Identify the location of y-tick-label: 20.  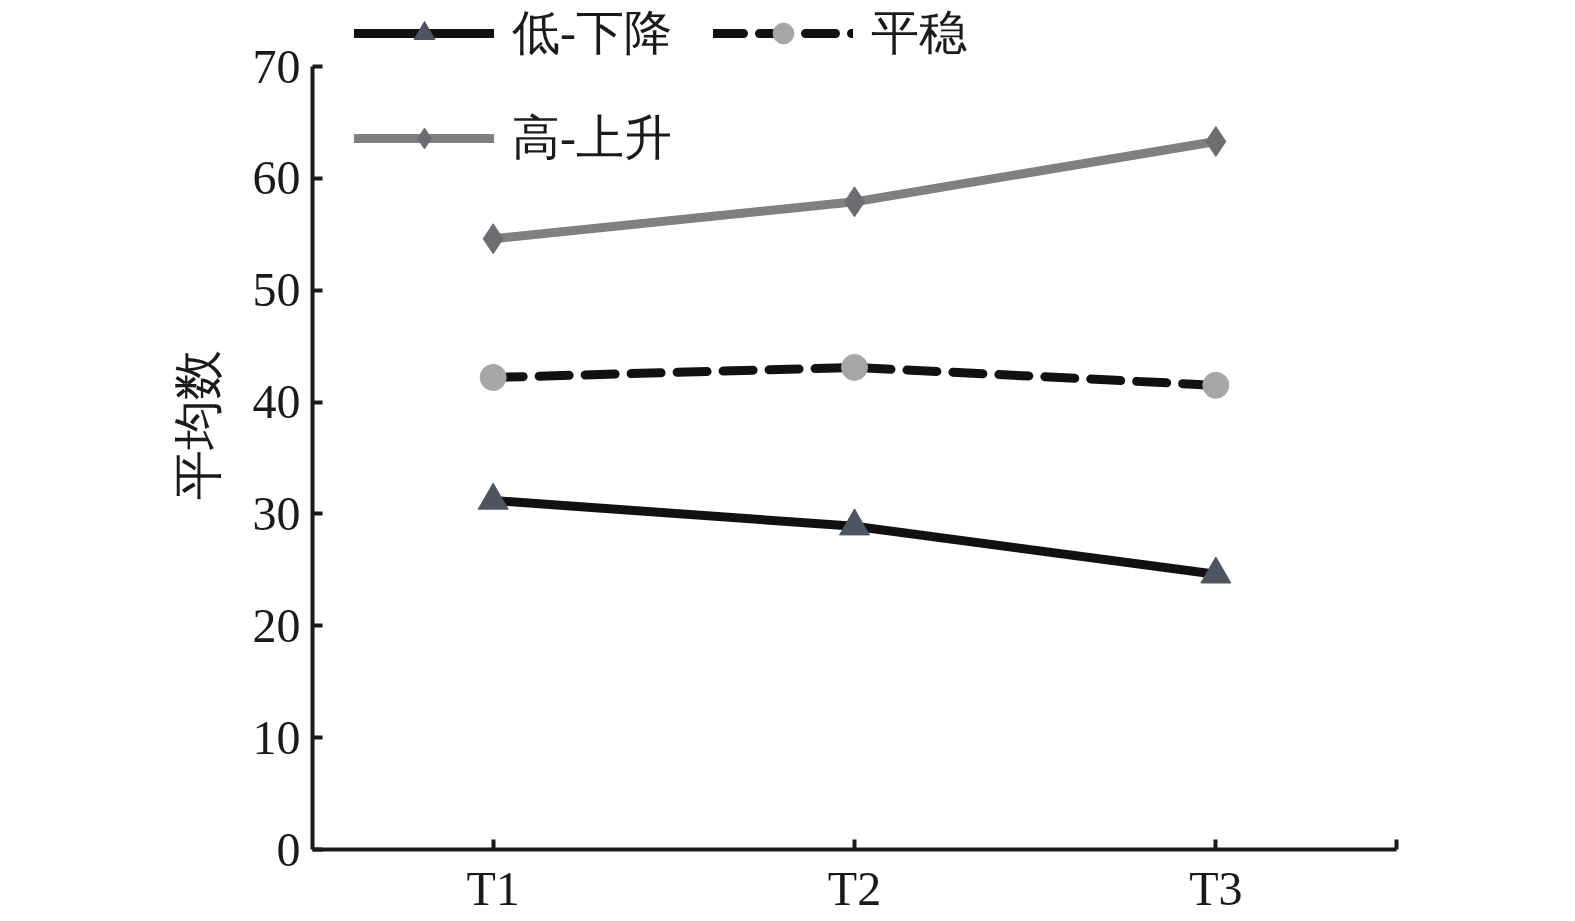
(276, 625).